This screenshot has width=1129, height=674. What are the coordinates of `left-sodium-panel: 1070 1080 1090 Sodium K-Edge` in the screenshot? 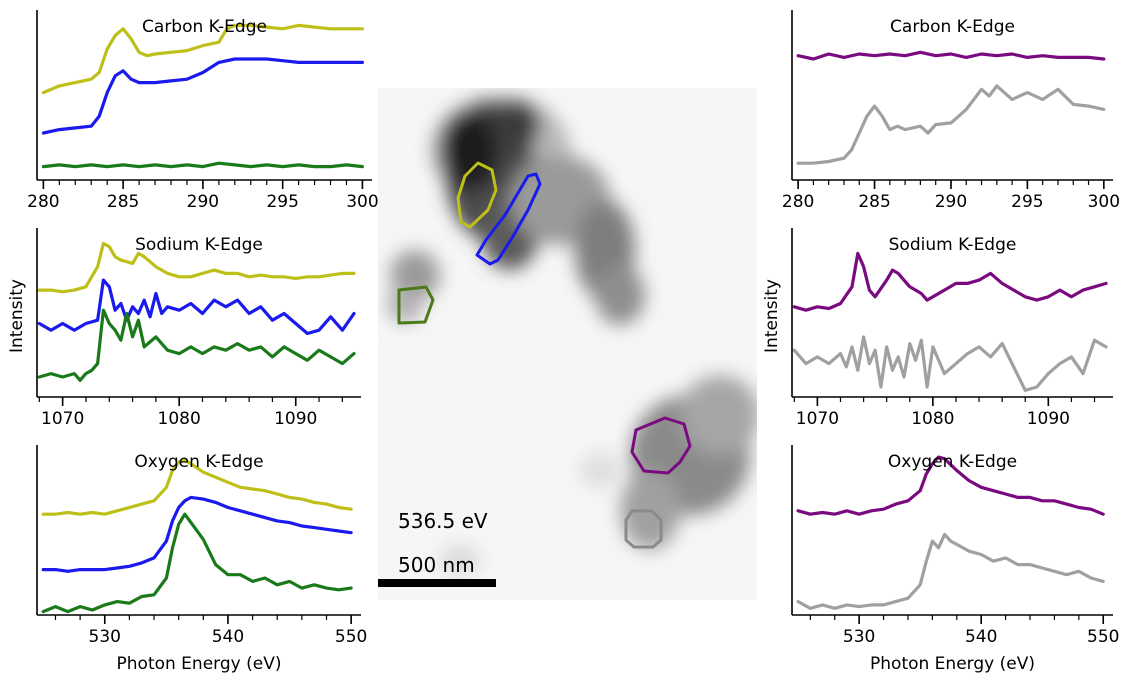 It's located at (198, 328).